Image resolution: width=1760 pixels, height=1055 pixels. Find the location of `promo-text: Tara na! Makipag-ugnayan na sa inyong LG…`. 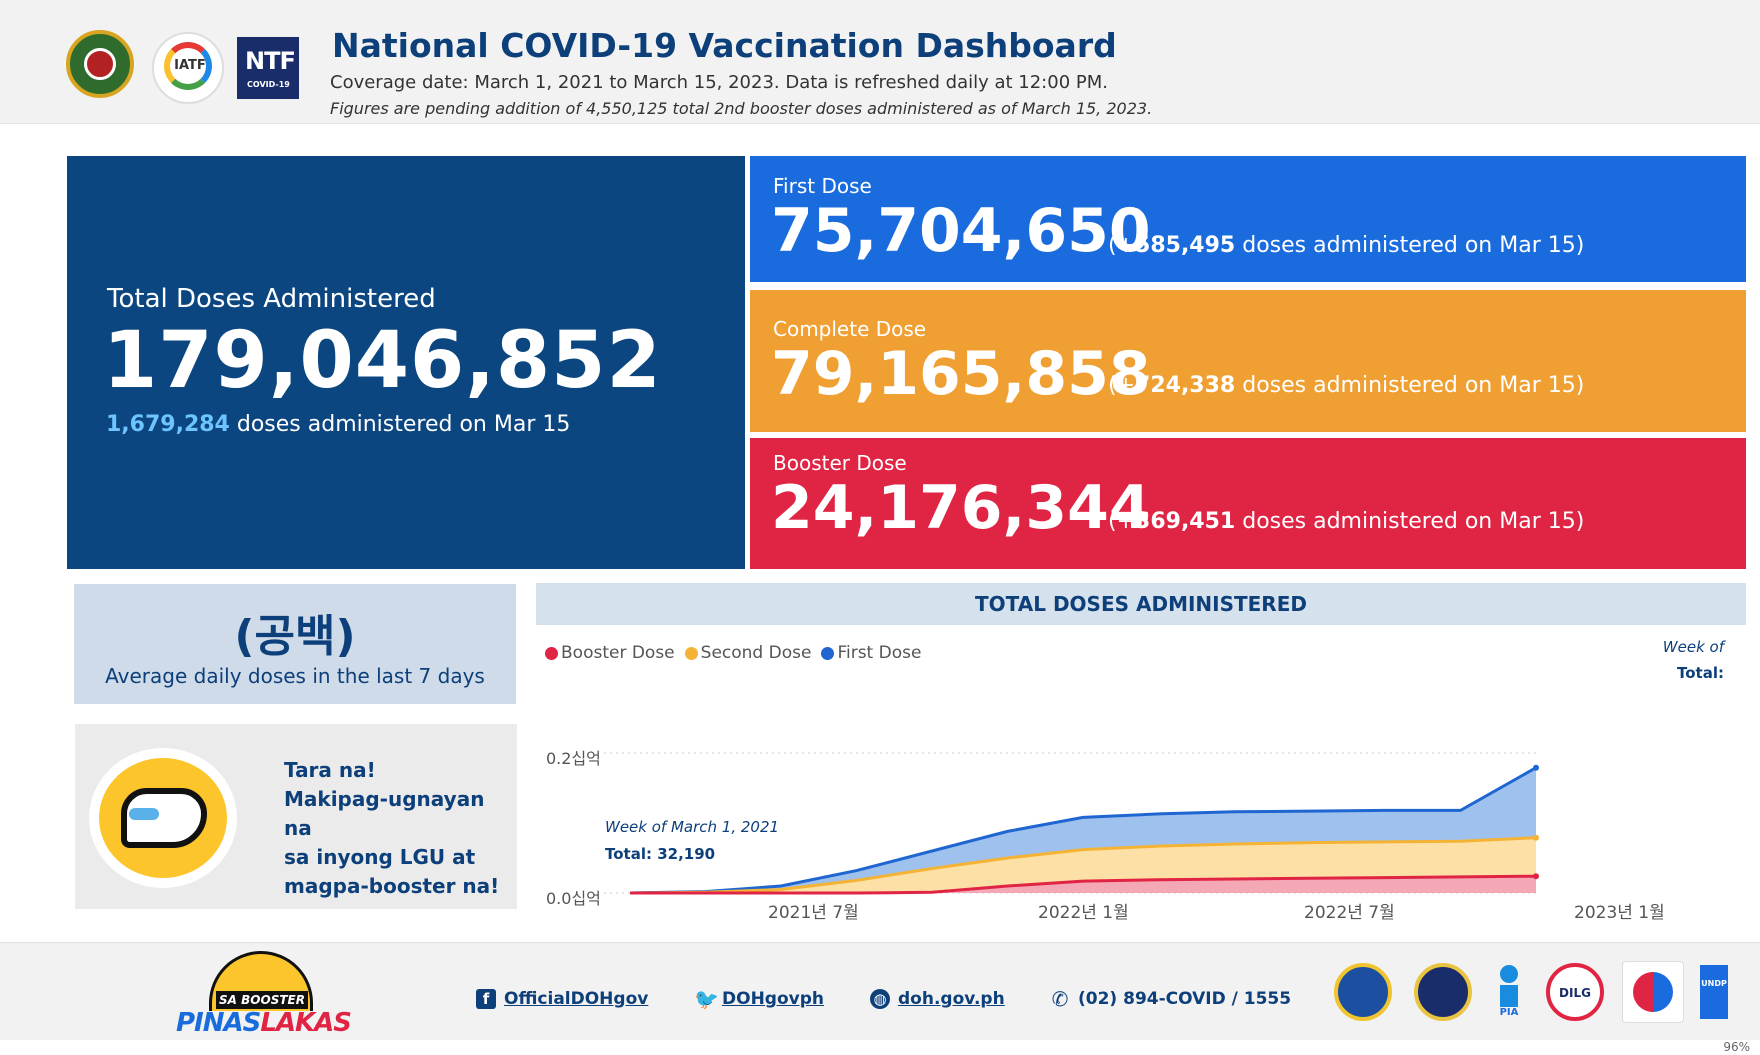

promo-text: Tara na! Makipag-ugnayan na sa inyong LG… is located at coordinates (399, 828).